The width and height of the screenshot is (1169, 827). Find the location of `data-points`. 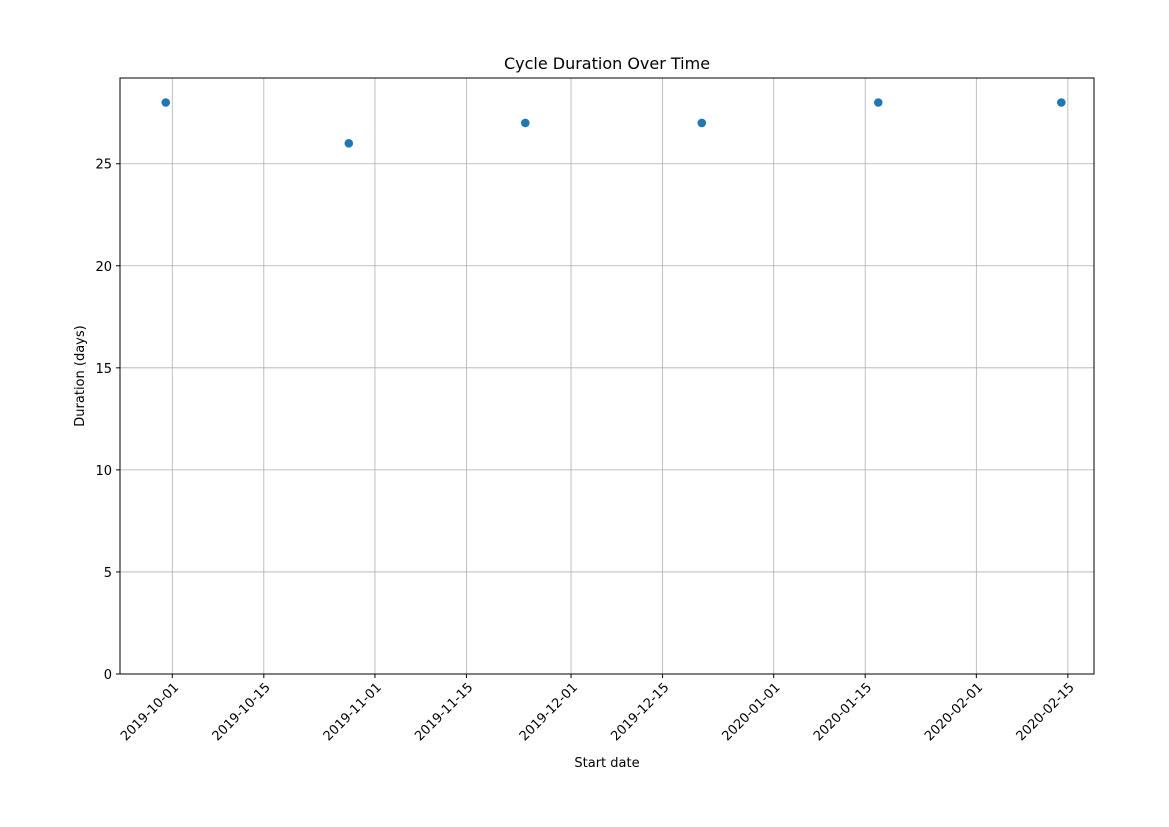

data-points is located at coordinates (613, 123).